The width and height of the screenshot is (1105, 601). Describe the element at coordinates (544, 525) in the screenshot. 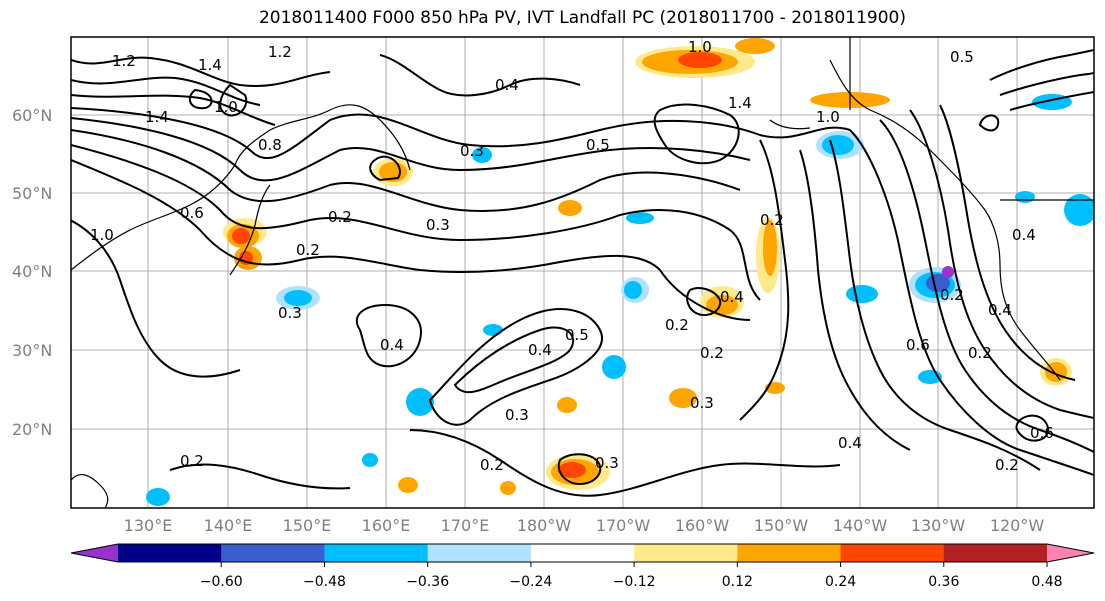

I see `lon-label: 180°W` at that location.